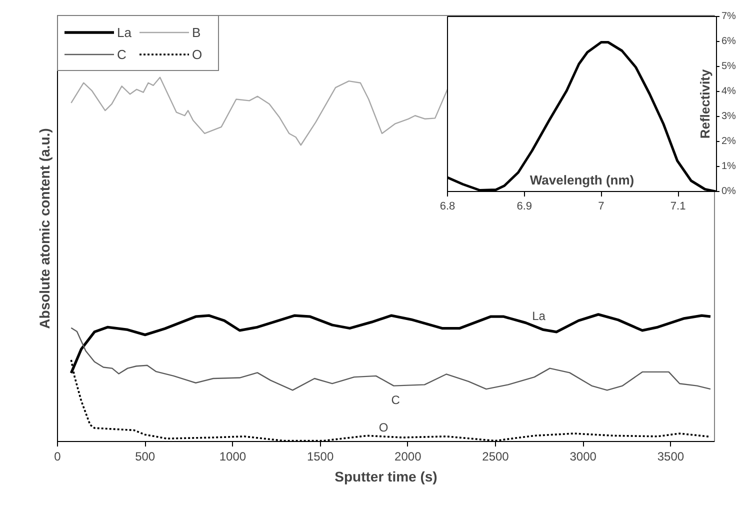 The height and width of the screenshot is (506, 739). I want to click on legend-label: La, so click(124, 32).